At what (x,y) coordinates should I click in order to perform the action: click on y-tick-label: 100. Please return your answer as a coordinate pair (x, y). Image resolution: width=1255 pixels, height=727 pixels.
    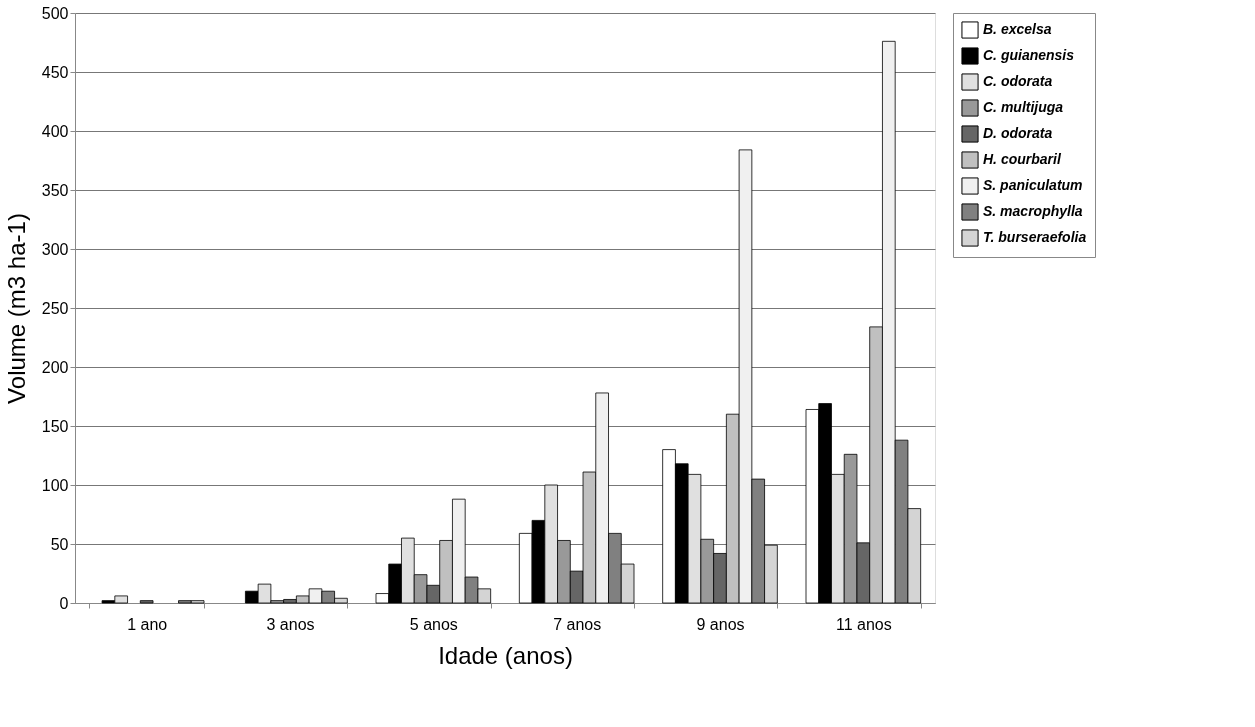
    Looking at the image, I should click on (55, 485).